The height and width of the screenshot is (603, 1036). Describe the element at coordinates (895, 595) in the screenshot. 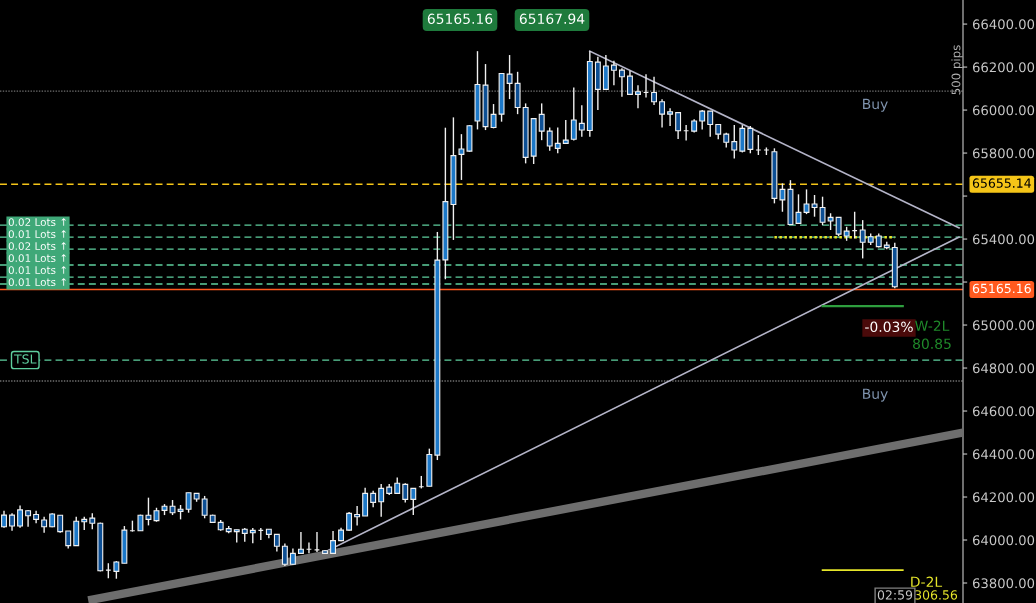

I see `annotation: 02:59` at that location.